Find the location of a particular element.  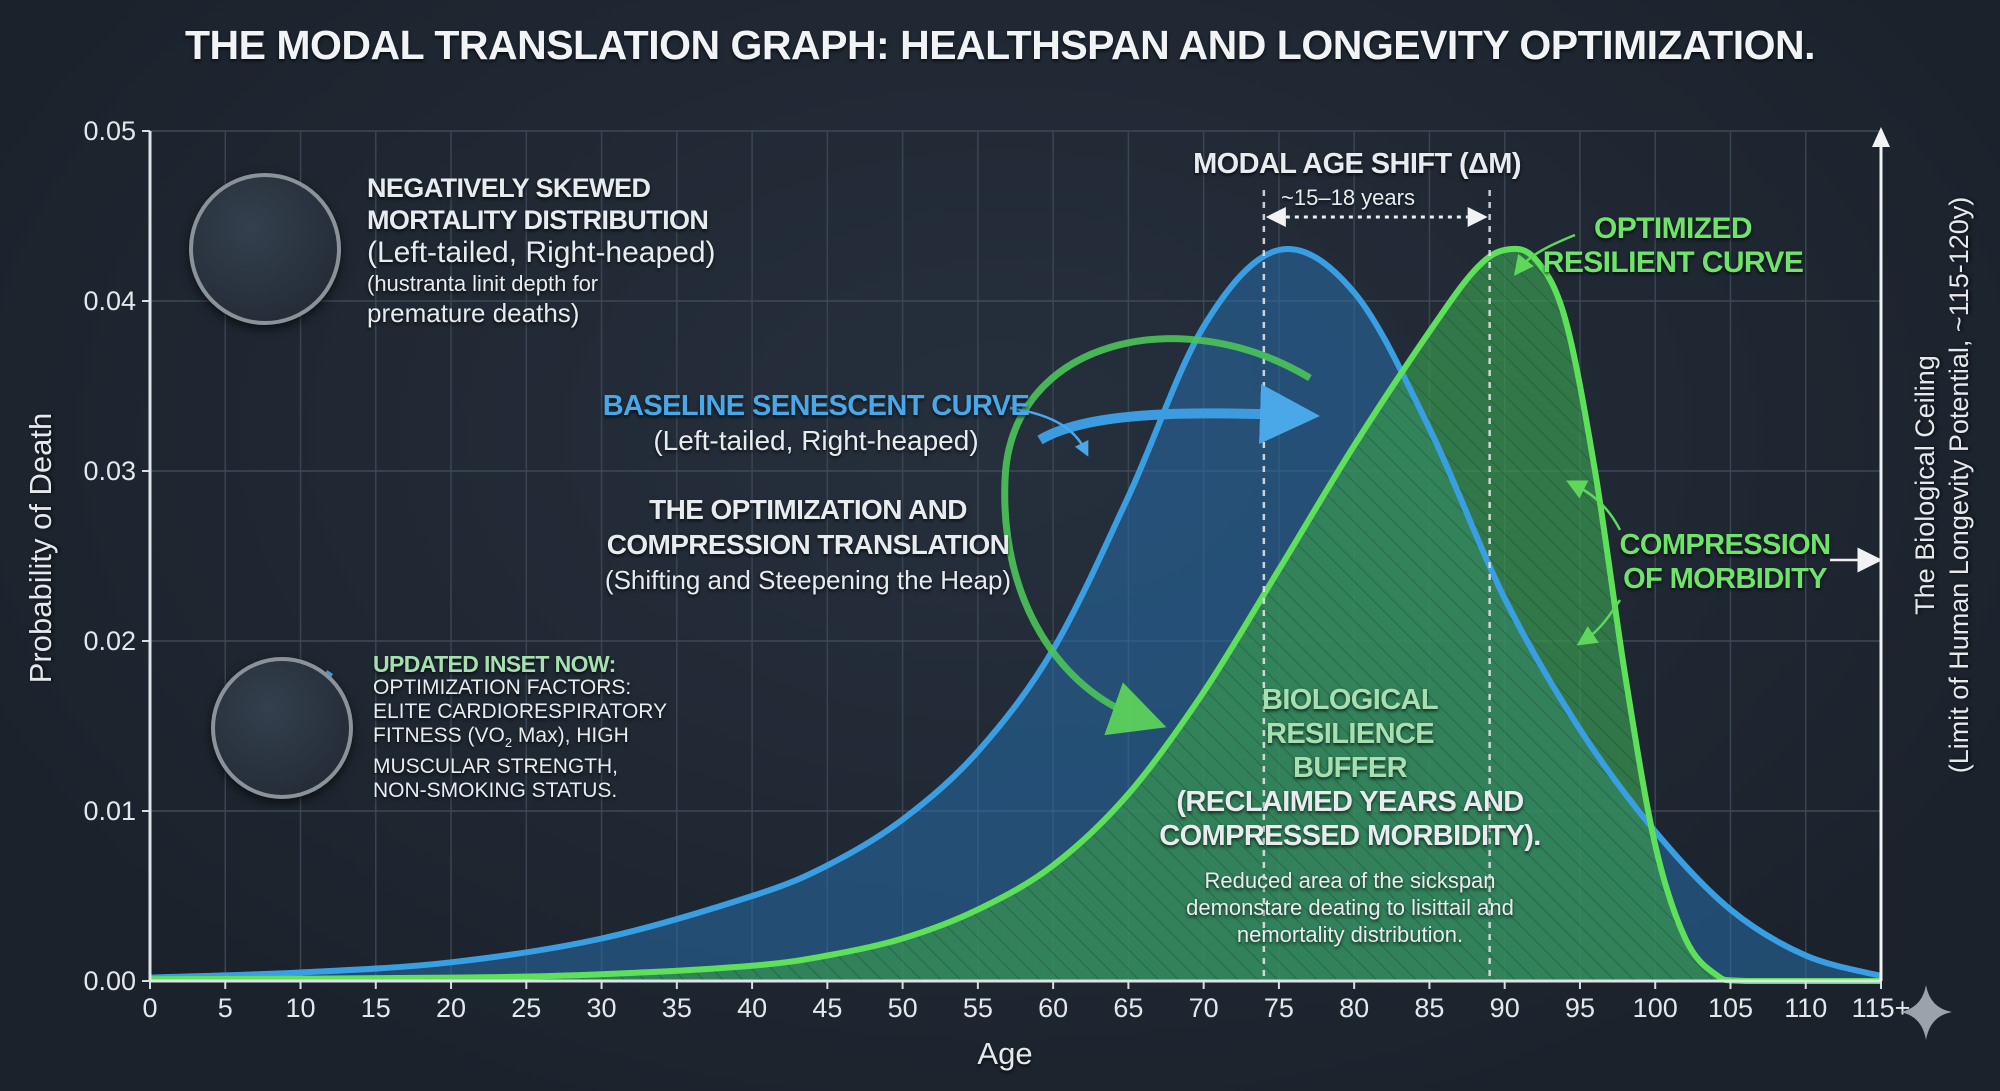

optimized-line-1: OPTIMIZED is located at coordinates (1673, 228).